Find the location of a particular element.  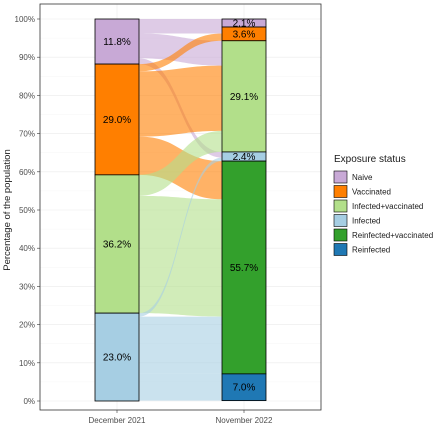

legend-label: Naive is located at coordinates (362, 177).